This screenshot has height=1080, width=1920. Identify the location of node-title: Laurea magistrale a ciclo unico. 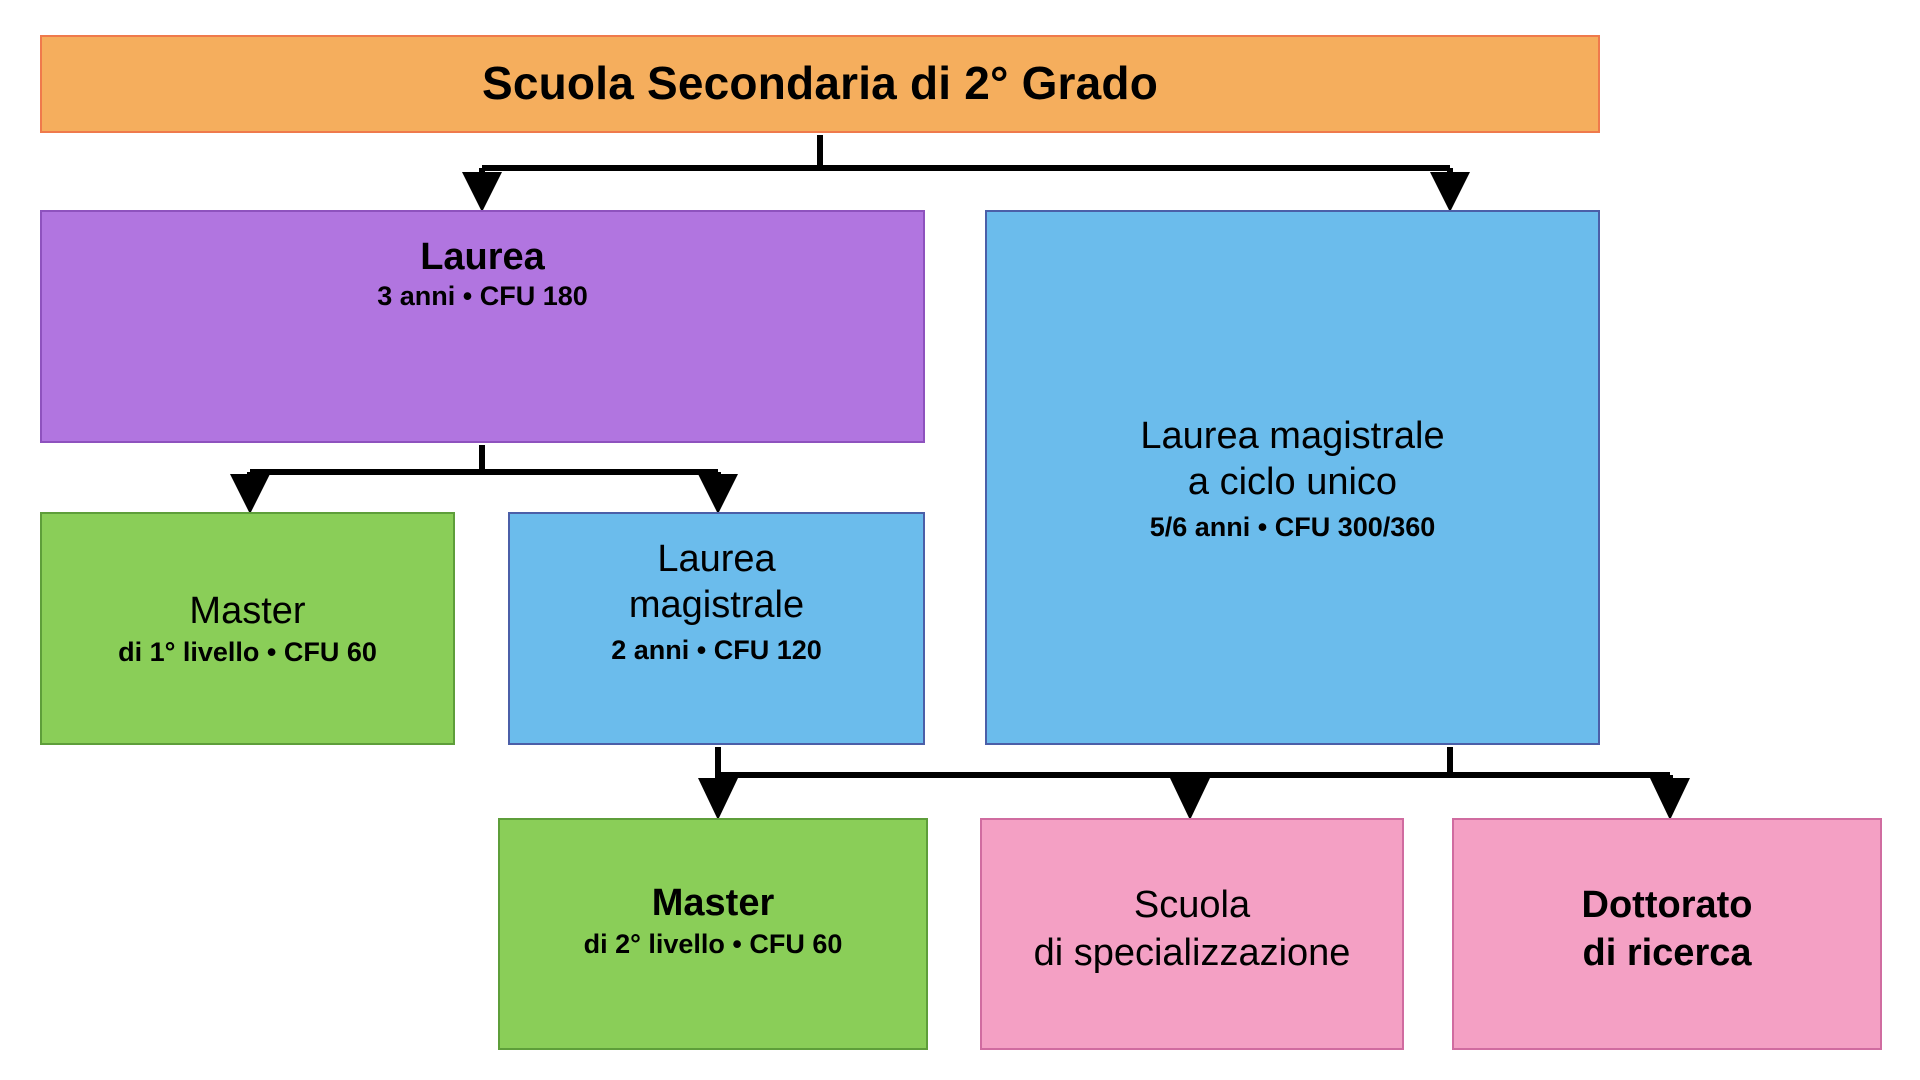
(1292, 459).